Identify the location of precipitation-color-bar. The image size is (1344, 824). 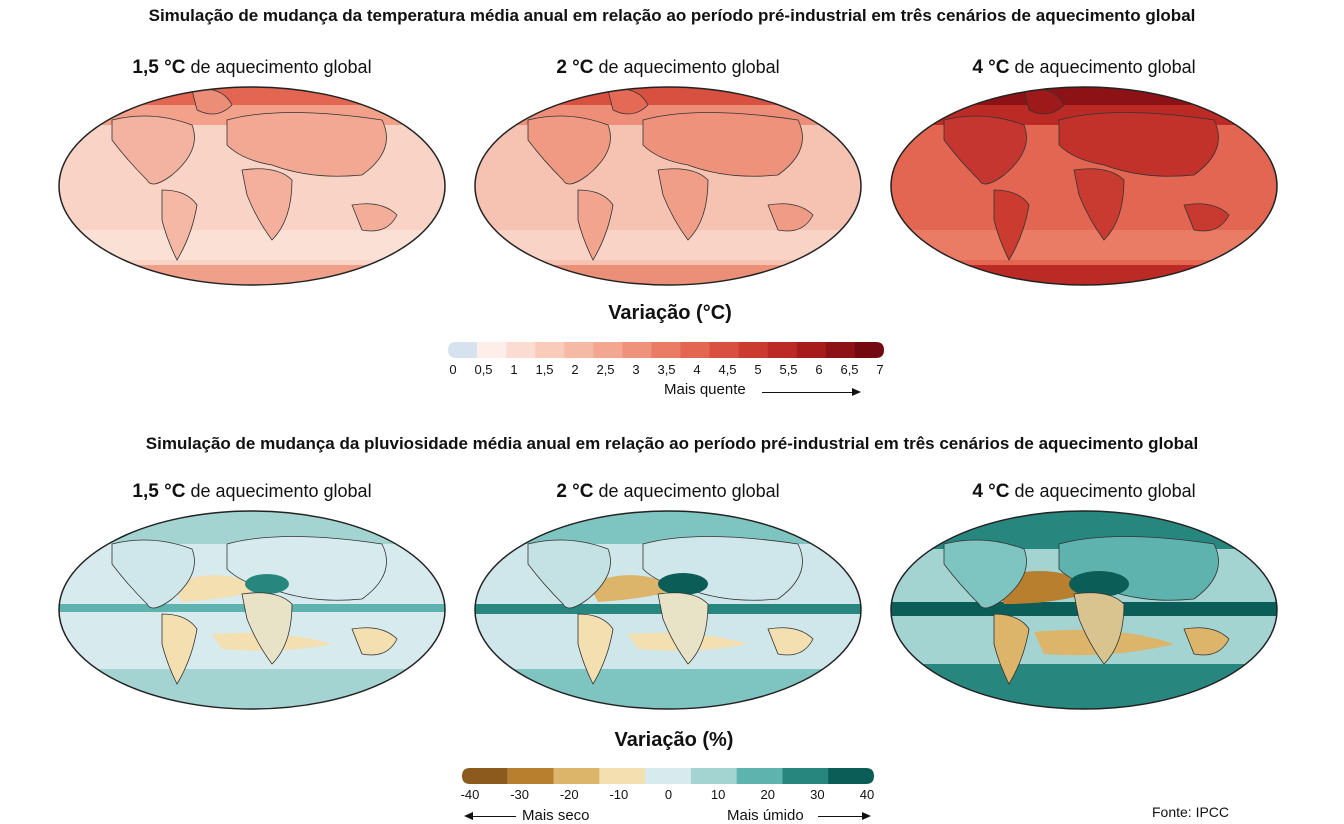
(668, 776).